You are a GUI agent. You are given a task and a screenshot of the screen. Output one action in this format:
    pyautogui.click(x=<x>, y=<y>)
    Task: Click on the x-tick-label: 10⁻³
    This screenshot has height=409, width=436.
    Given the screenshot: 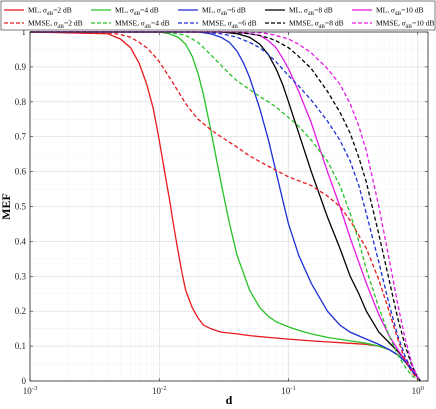 What is the action you would take?
    pyautogui.click(x=30, y=390)
    